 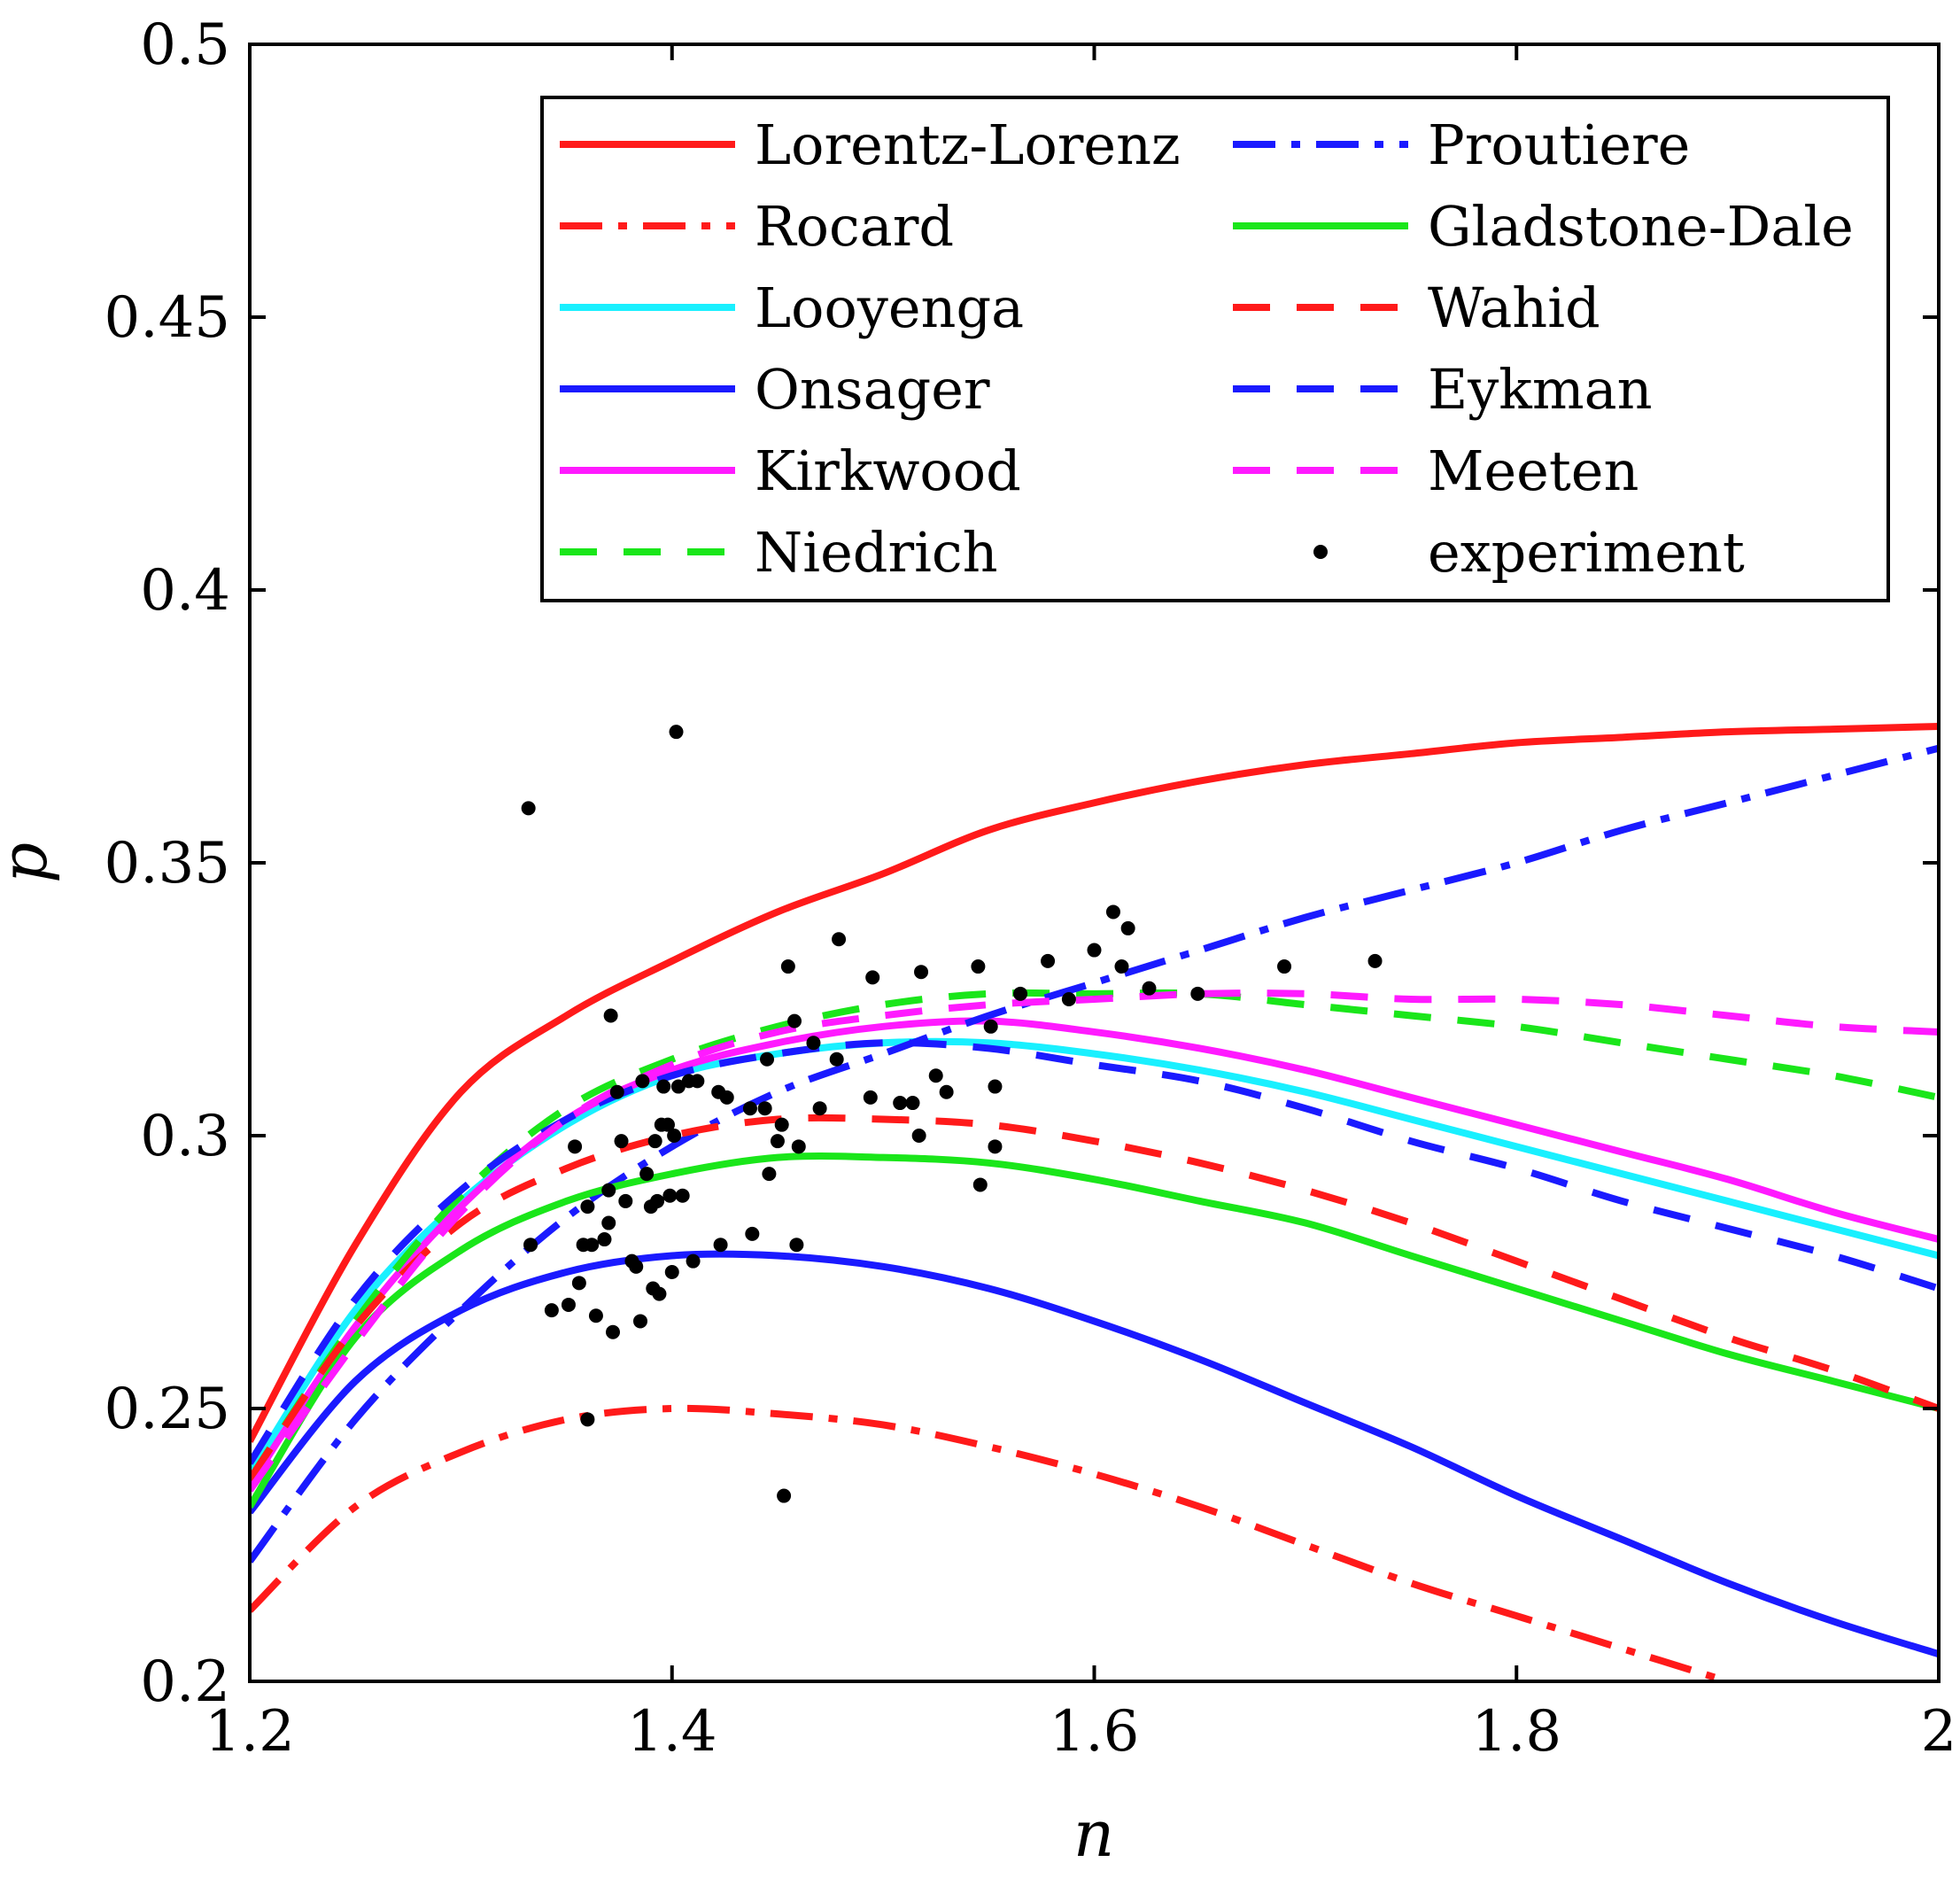 I want to click on series-line-rocard, so click(x=990, y=1542).